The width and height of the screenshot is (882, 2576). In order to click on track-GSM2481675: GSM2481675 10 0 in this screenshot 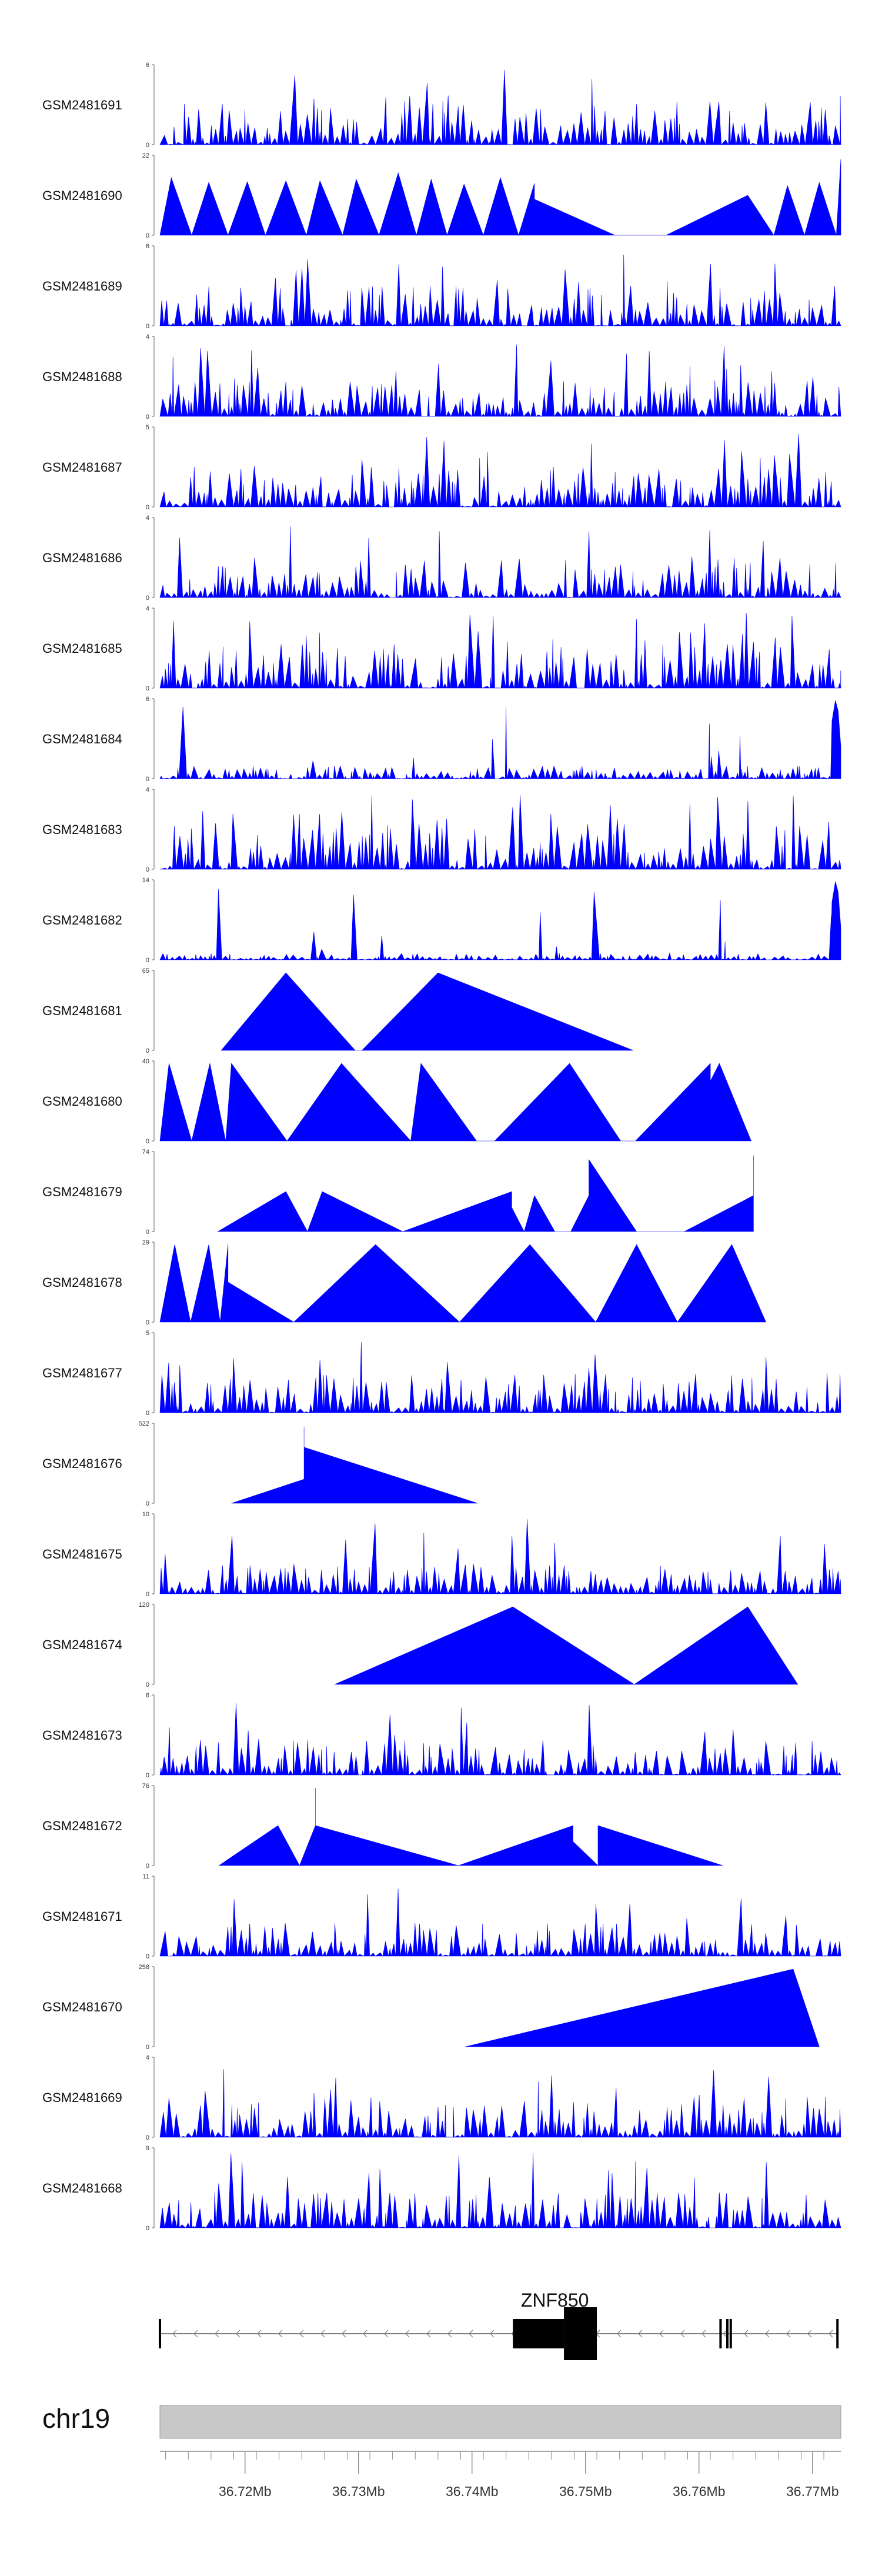, I will do `click(441, 1554)`.